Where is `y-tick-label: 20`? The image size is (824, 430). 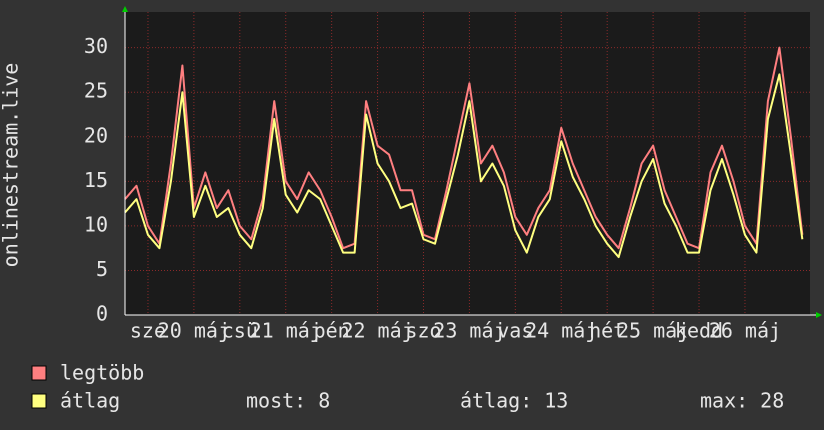 y-tick-label: 20 is located at coordinates (96, 135).